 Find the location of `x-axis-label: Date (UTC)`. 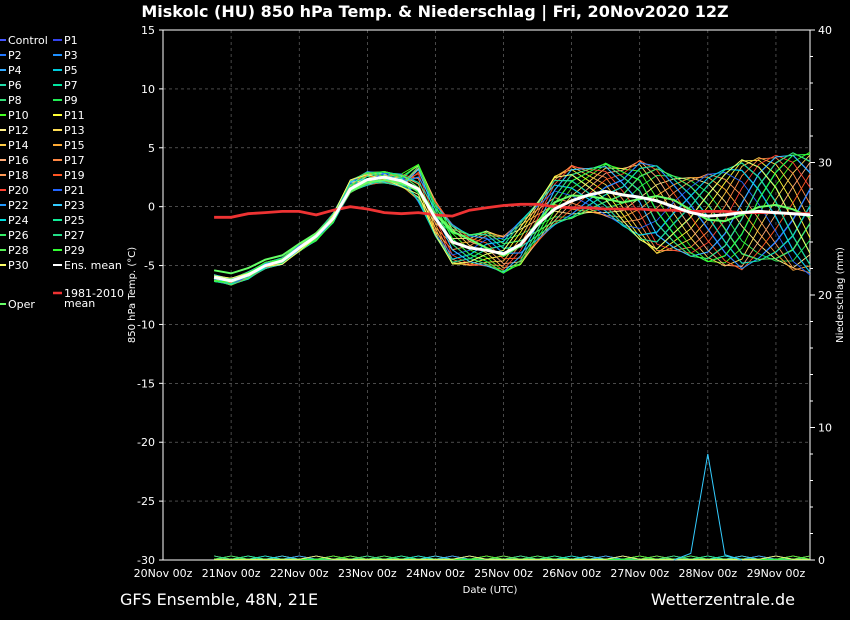

x-axis-label: Date (UTC) is located at coordinates (490, 590).